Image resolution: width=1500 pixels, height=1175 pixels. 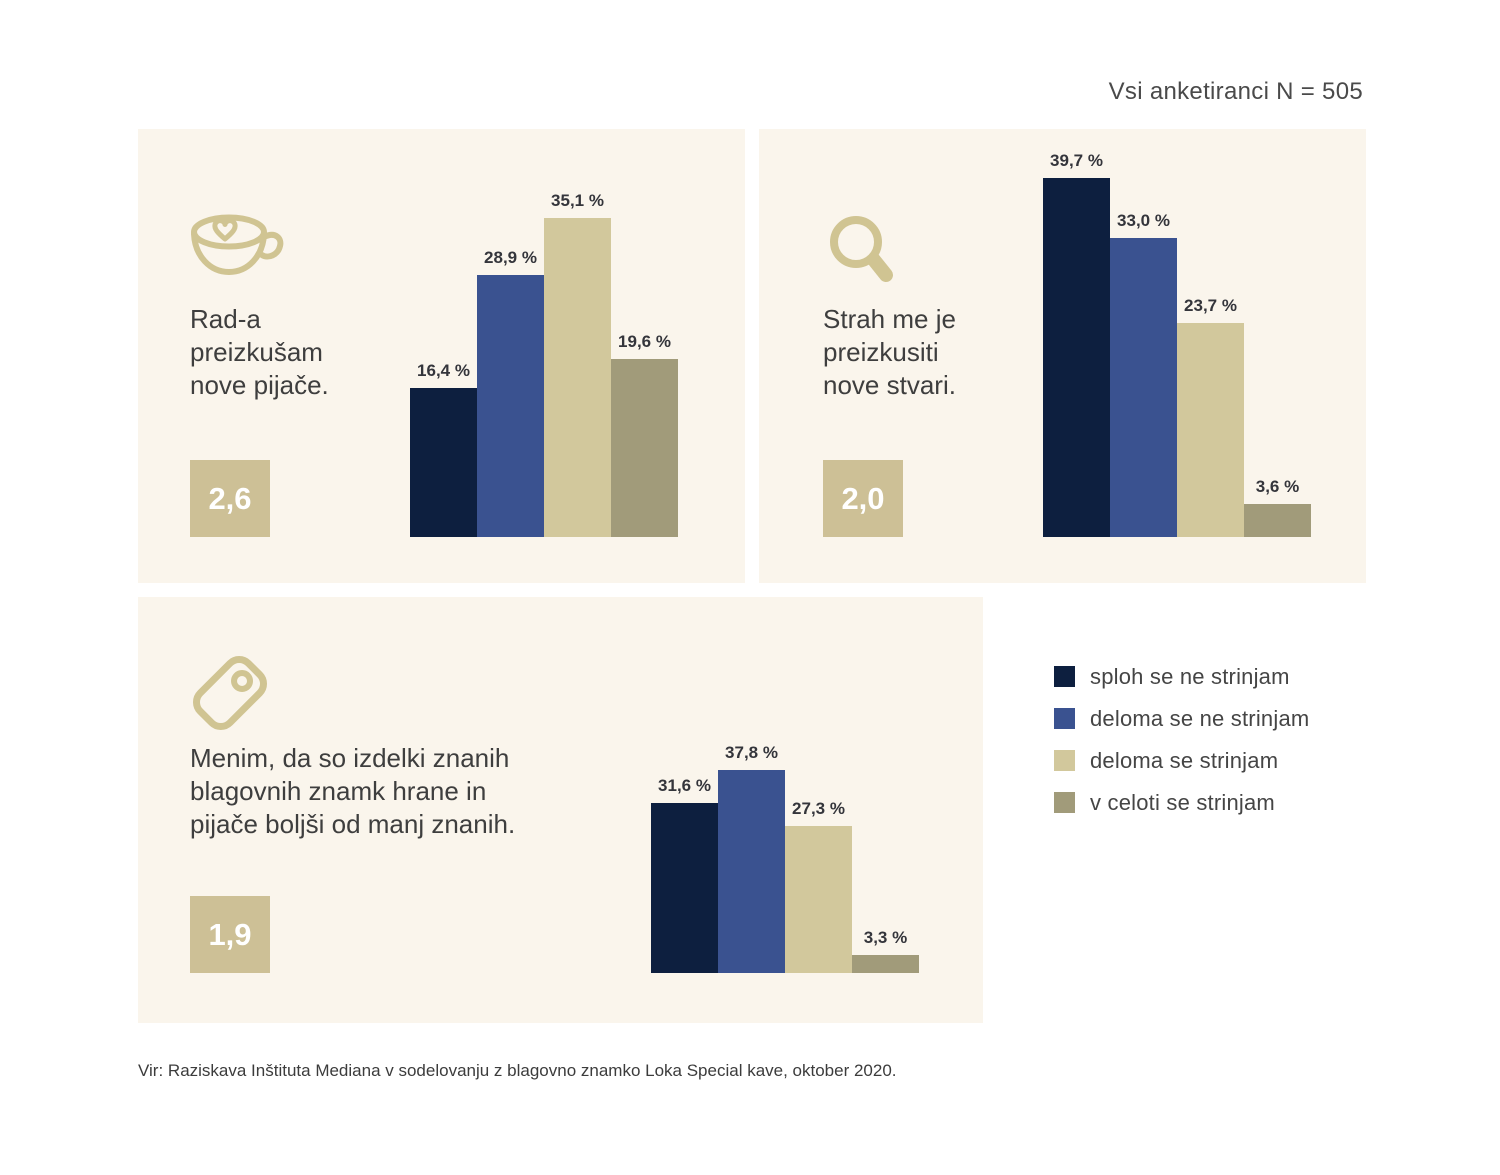 I want to click on bar-value-label: 19,6 %, so click(x=644, y=341).